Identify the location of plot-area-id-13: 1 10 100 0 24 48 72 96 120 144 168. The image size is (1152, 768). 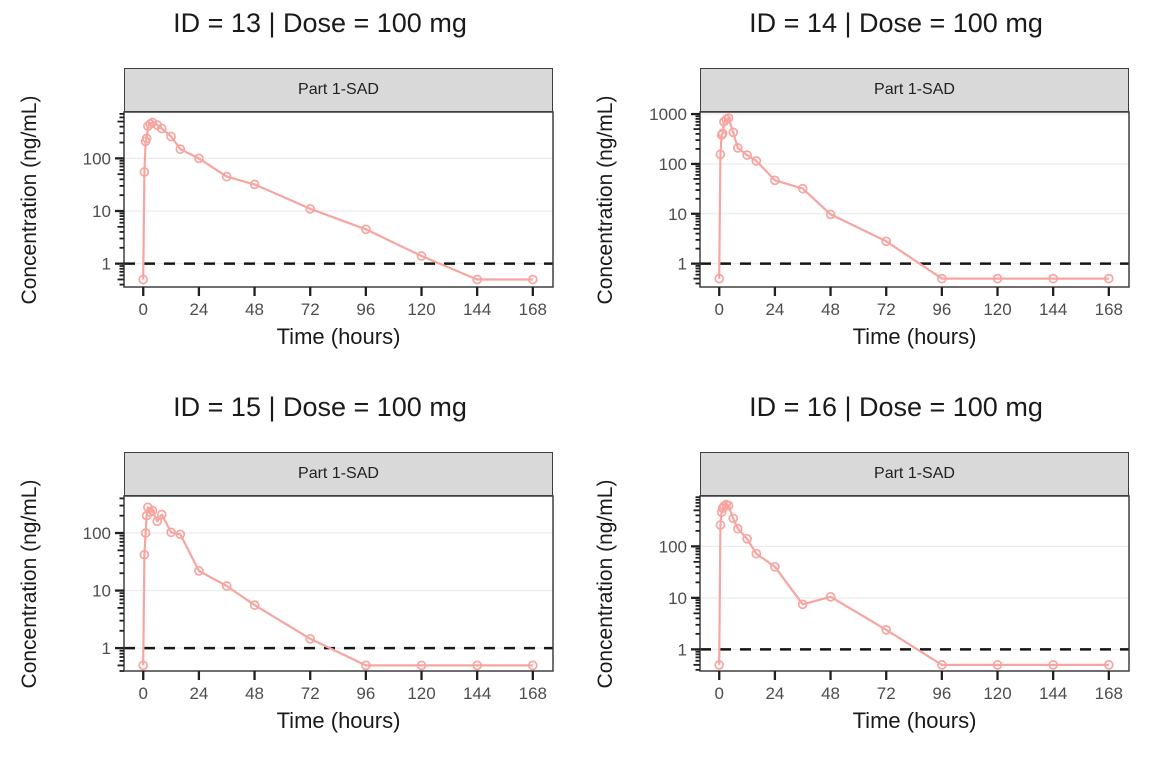
(318, 215).